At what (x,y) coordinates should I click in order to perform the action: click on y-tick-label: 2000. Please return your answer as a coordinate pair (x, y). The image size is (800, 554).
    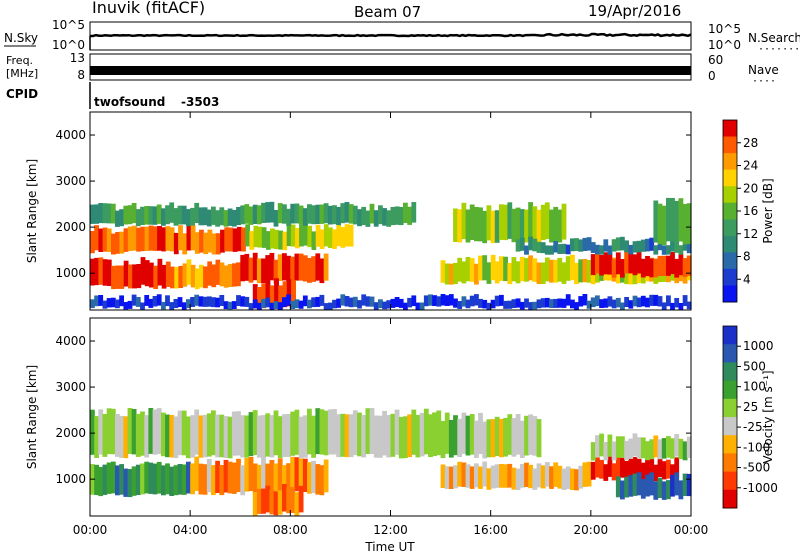
    Looking at the image, I should click on (70, 227).